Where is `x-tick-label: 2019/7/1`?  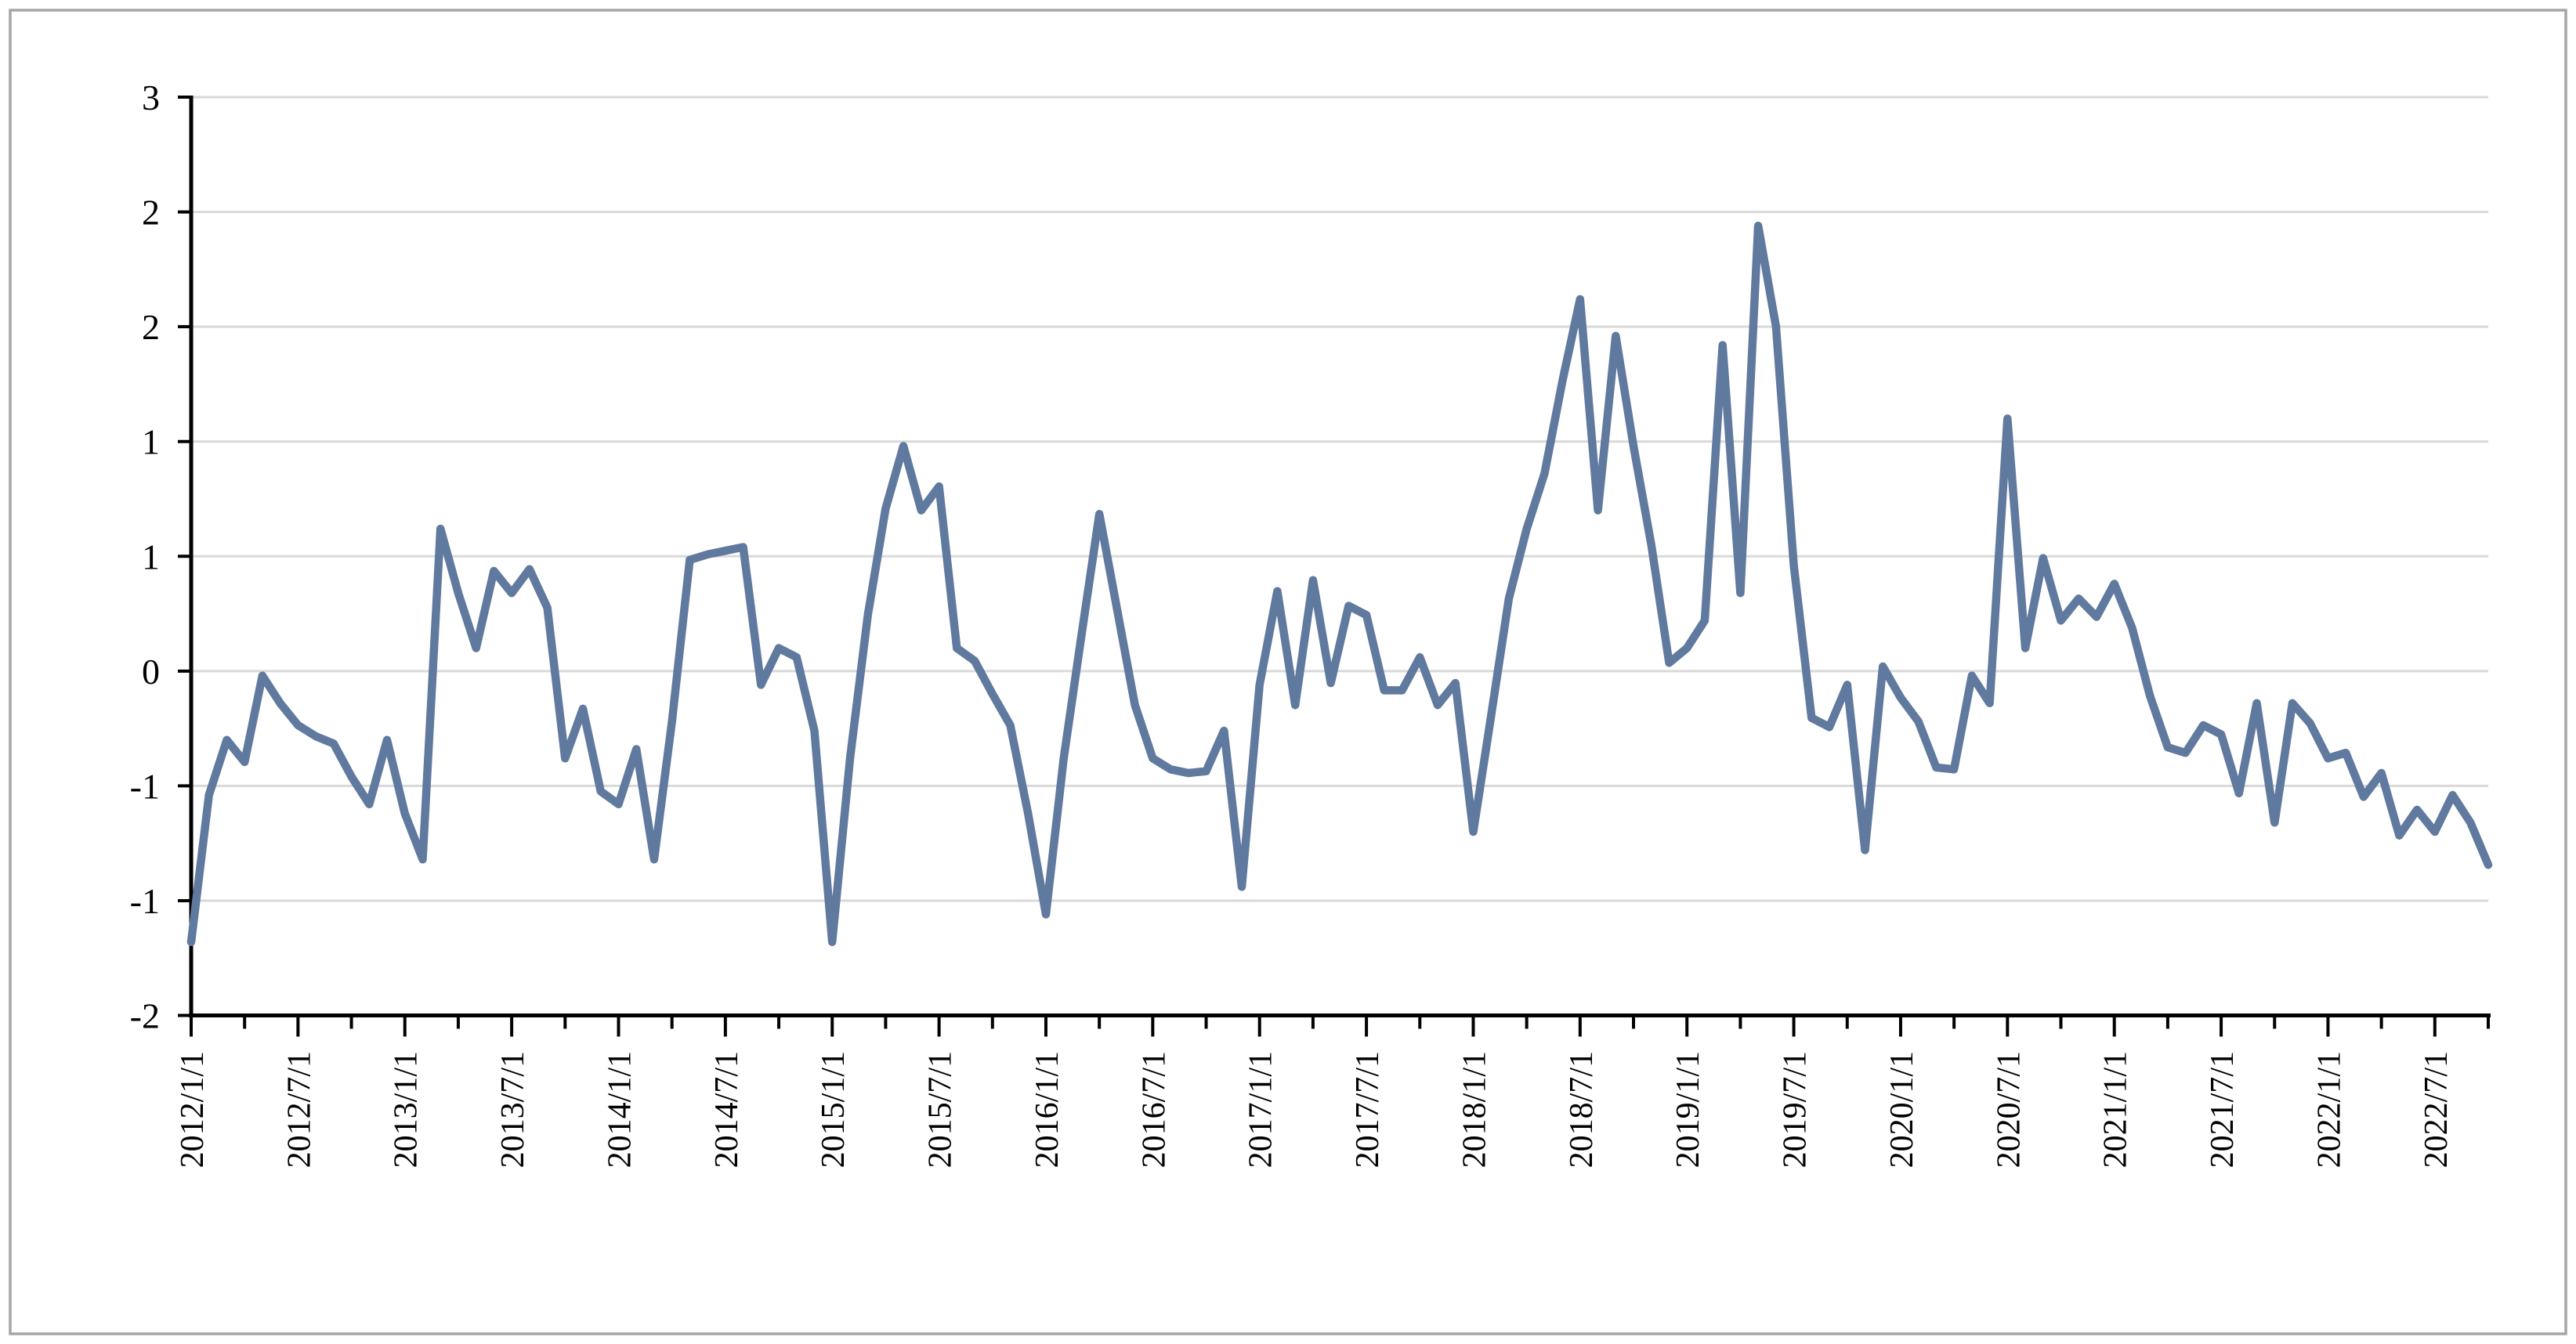
x-tick-label: 2019/7/1 is located at coordinates (1796, 1109).